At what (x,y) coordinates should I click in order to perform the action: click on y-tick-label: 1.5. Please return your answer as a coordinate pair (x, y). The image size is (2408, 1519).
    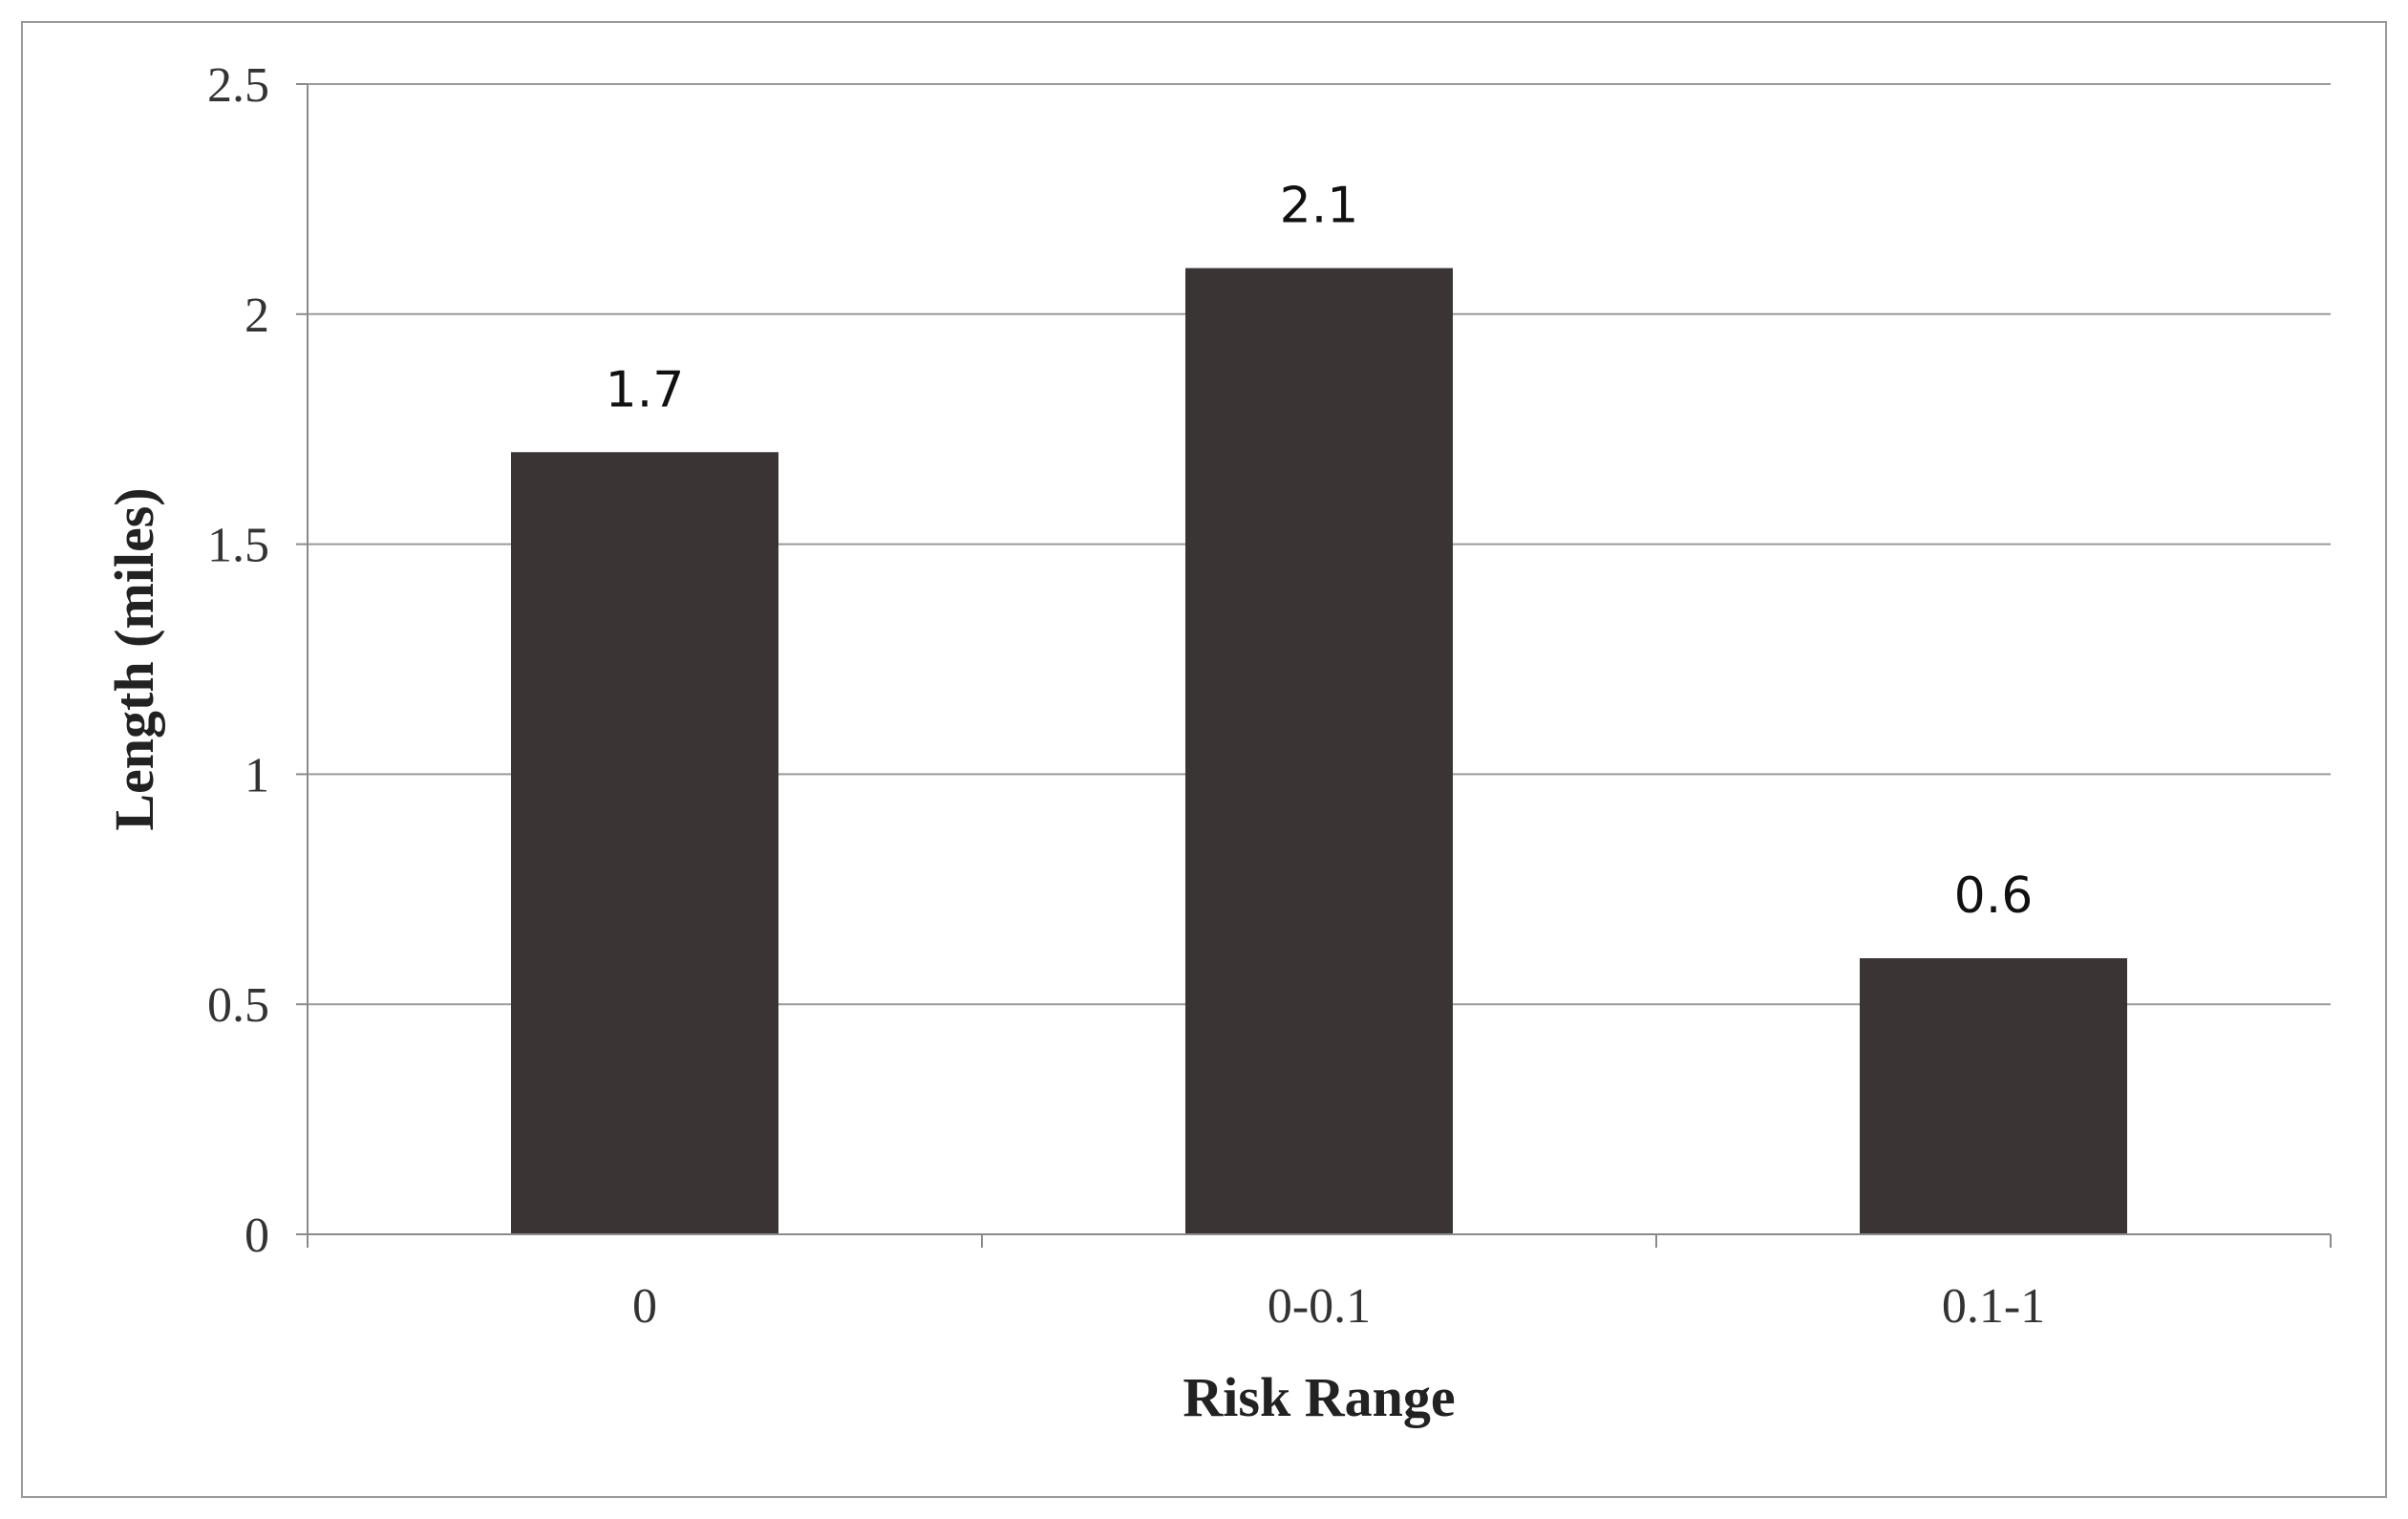
    Looking at the image, I should click on (238, 546).